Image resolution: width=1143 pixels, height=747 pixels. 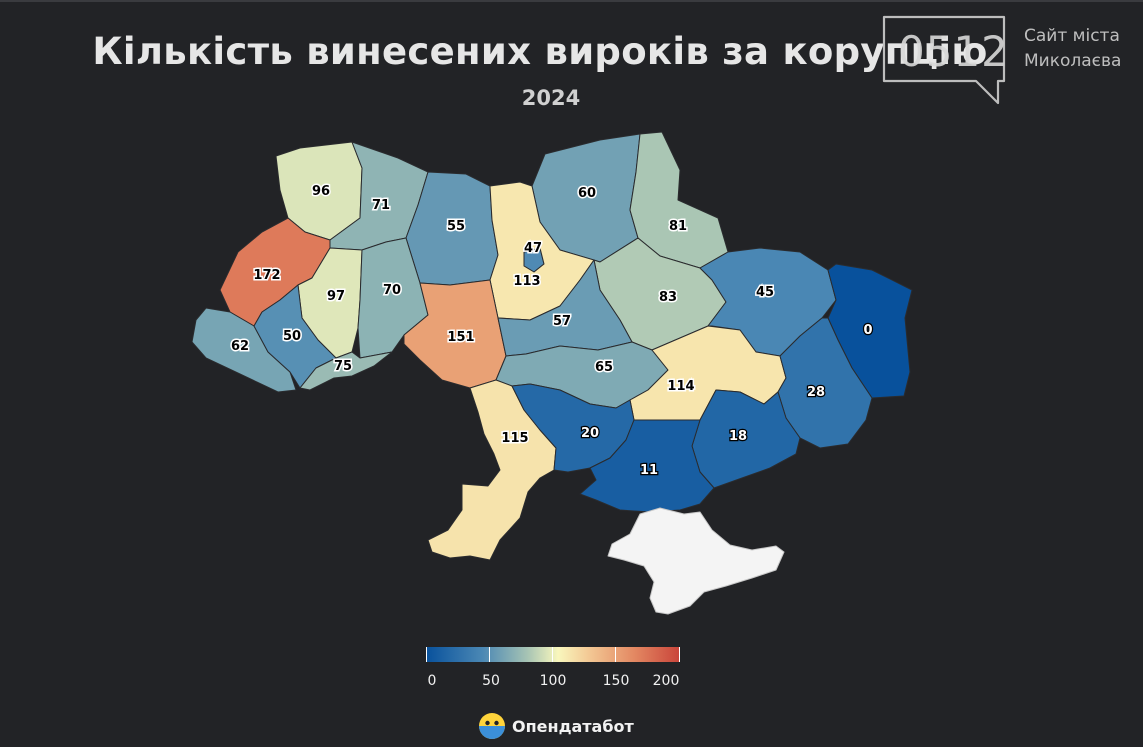 I want to click on region-value-vinnytsia: 151, so click(x=460, y=337).